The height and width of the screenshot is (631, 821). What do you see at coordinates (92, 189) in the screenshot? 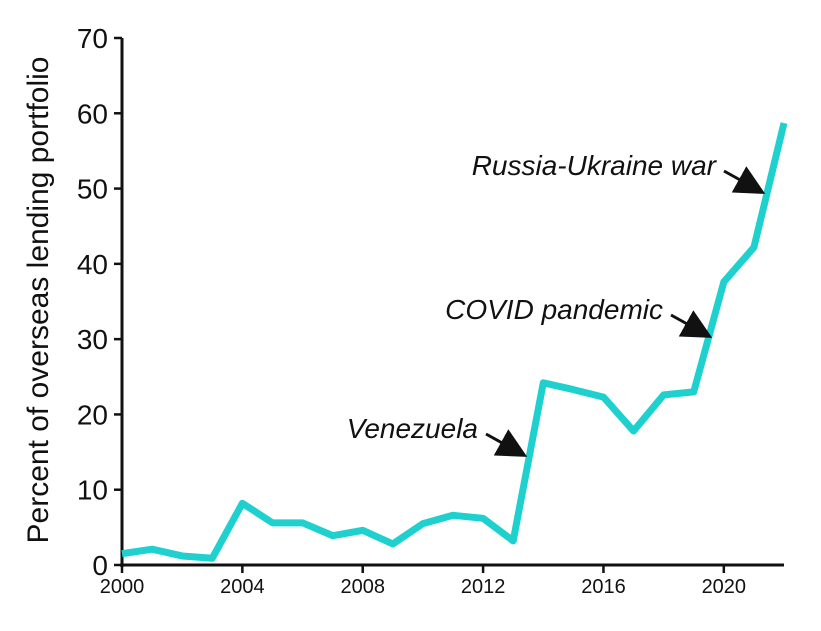
I see `y-tick-label-50: 50` at bounding box center [92, 189].